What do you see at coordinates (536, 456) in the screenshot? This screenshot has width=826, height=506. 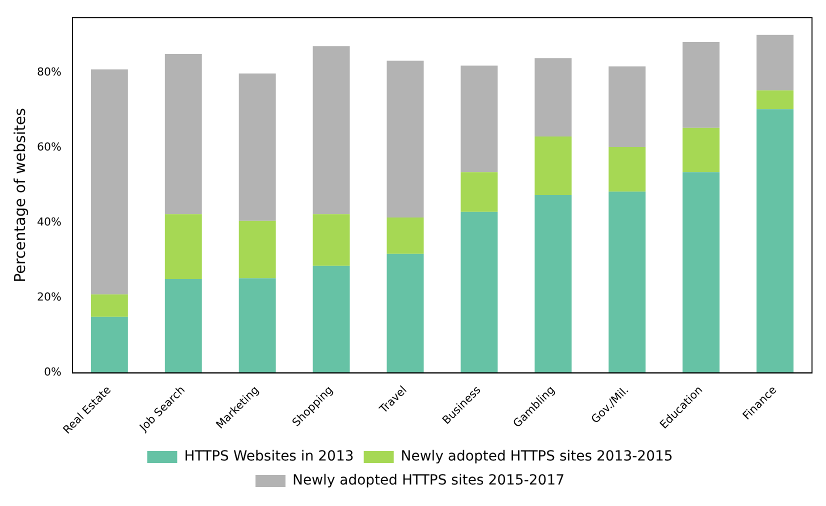 I see `legend-label: Newly adopted HTTPS sites 2013-2015` at bounding box center [536, 456].